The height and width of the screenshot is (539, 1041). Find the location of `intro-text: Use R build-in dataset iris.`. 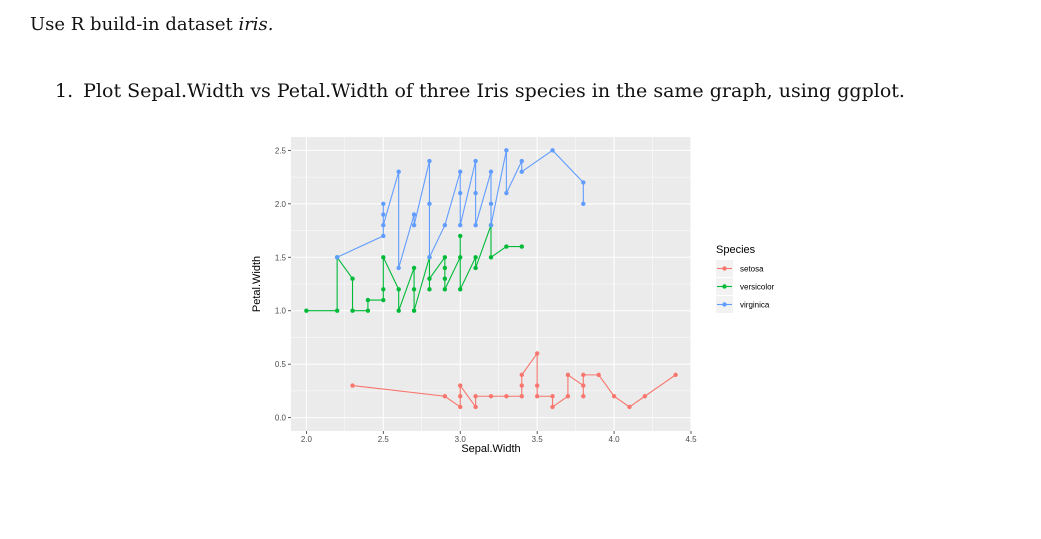

intro-text: Use R build-in dataset iris. is located at coordinates (152, 24).